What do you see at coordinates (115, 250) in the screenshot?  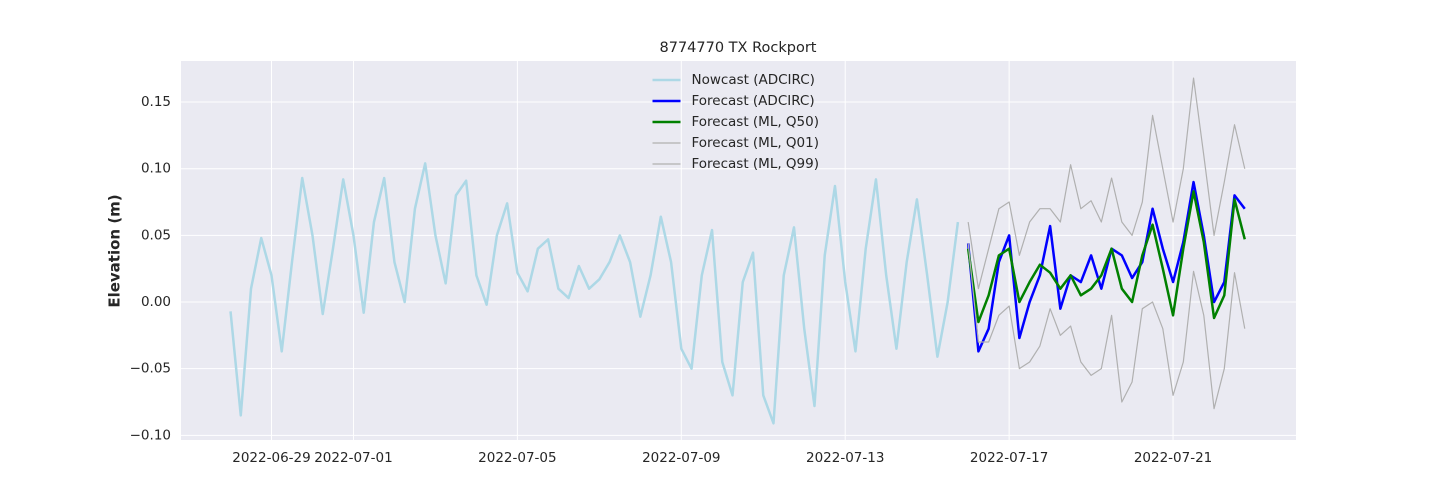 I see `y-axis-label: Elevation (m)` at bounding box center [115, 250].